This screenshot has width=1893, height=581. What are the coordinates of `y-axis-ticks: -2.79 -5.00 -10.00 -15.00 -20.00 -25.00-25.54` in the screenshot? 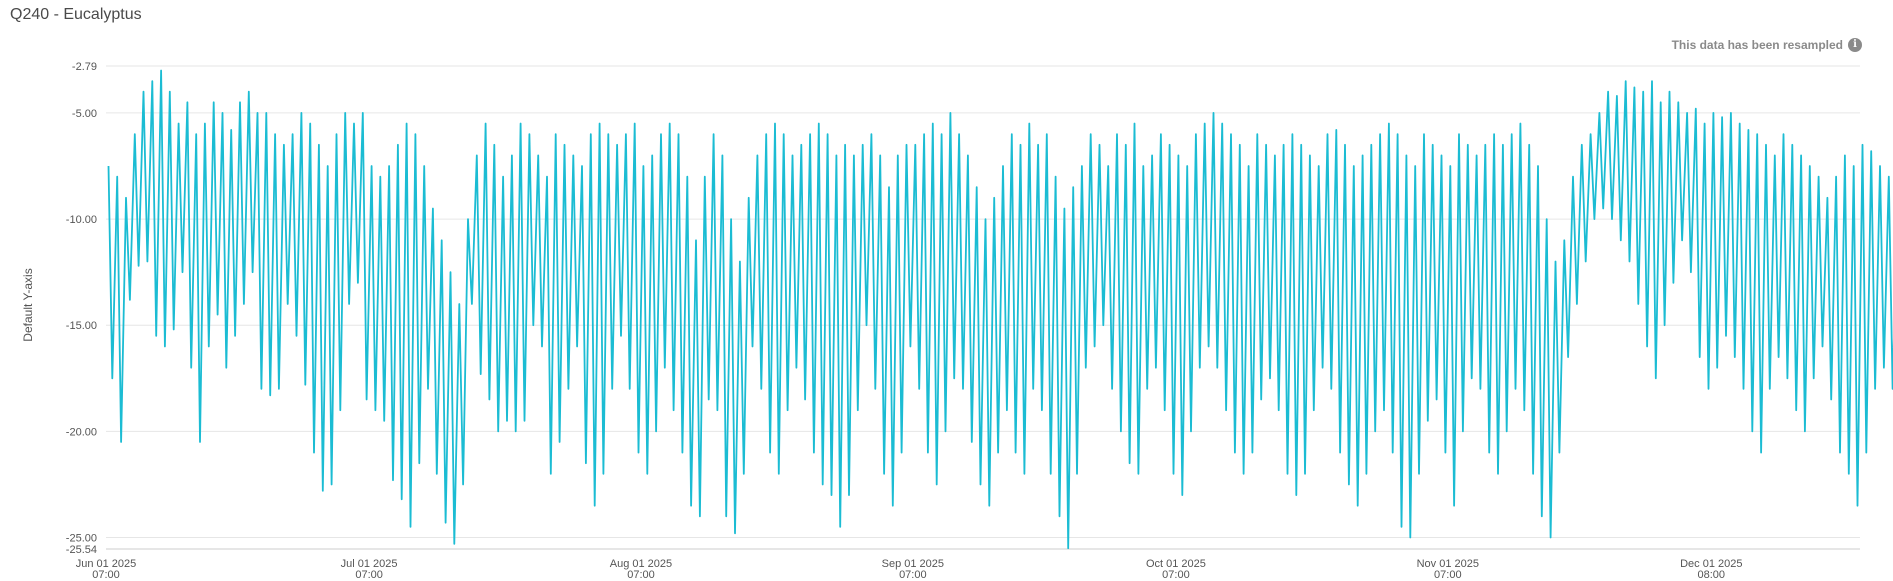 It's located at (81, 308).